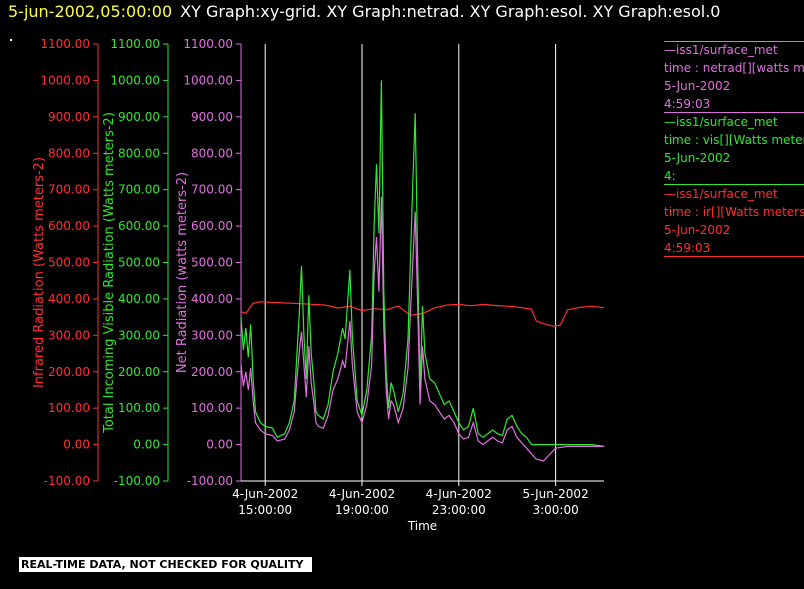 Image resolution: width=804 pixels, height=589 pixels. Describe the element at coordinates (422, 526) in the screenshot. I see `x-axis-title: Time` at that location.